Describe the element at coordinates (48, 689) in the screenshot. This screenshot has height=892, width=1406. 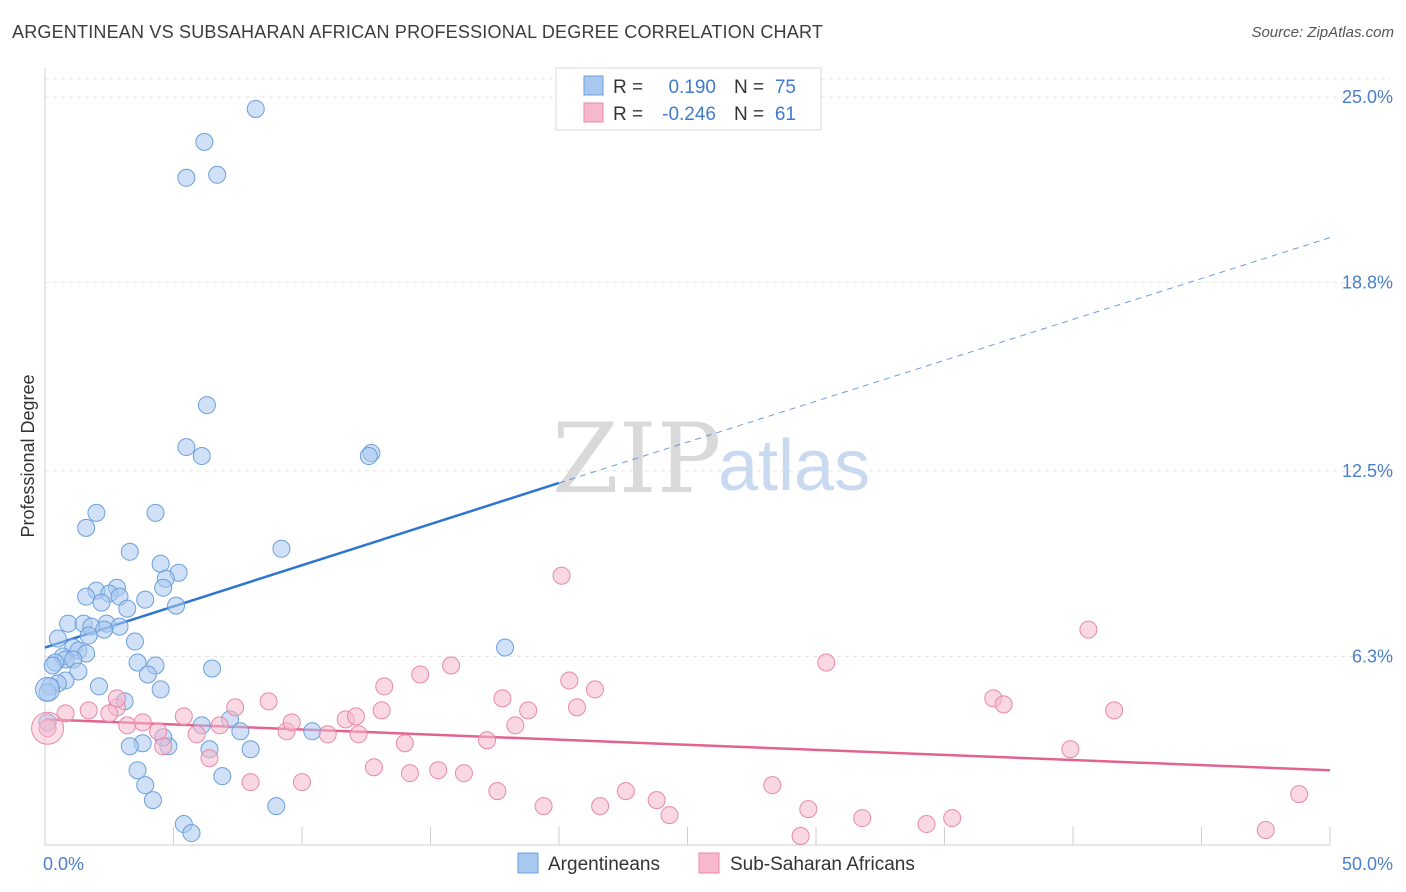
I see `point-argentineans-cluster` at that location.